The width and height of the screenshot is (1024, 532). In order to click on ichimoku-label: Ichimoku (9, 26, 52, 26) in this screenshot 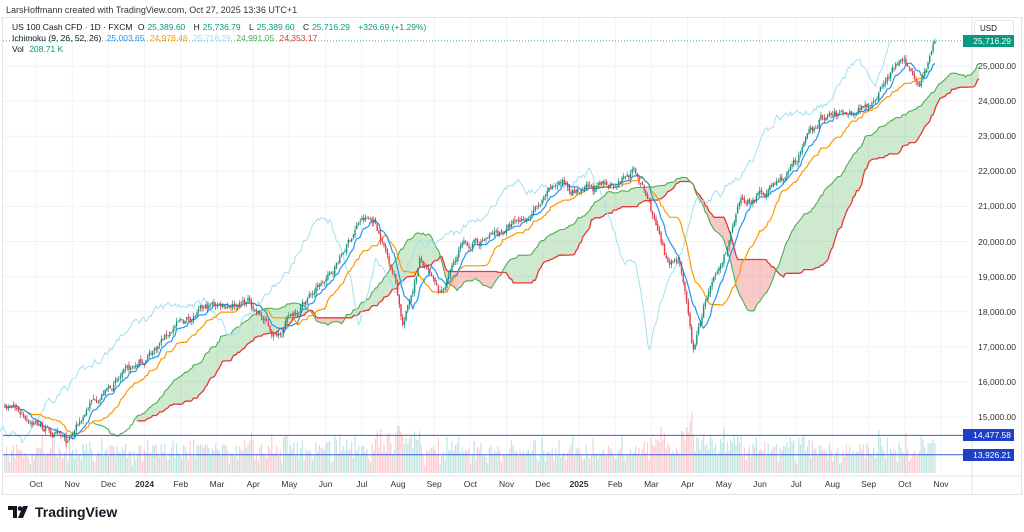, I will do `click(57, 38)`.